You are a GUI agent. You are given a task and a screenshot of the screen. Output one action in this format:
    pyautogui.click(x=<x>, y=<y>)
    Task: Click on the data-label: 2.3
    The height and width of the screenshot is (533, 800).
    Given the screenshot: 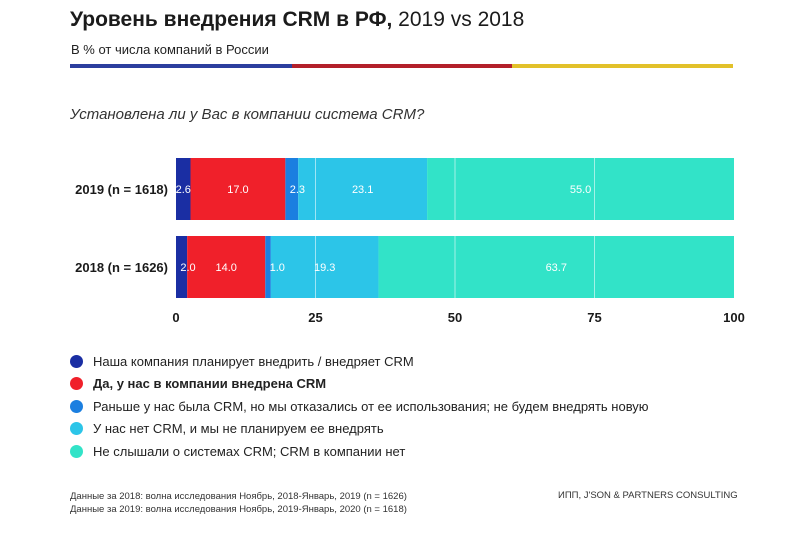 What is the action you would take?
    pyautogui.click(x=297, y=190)
    